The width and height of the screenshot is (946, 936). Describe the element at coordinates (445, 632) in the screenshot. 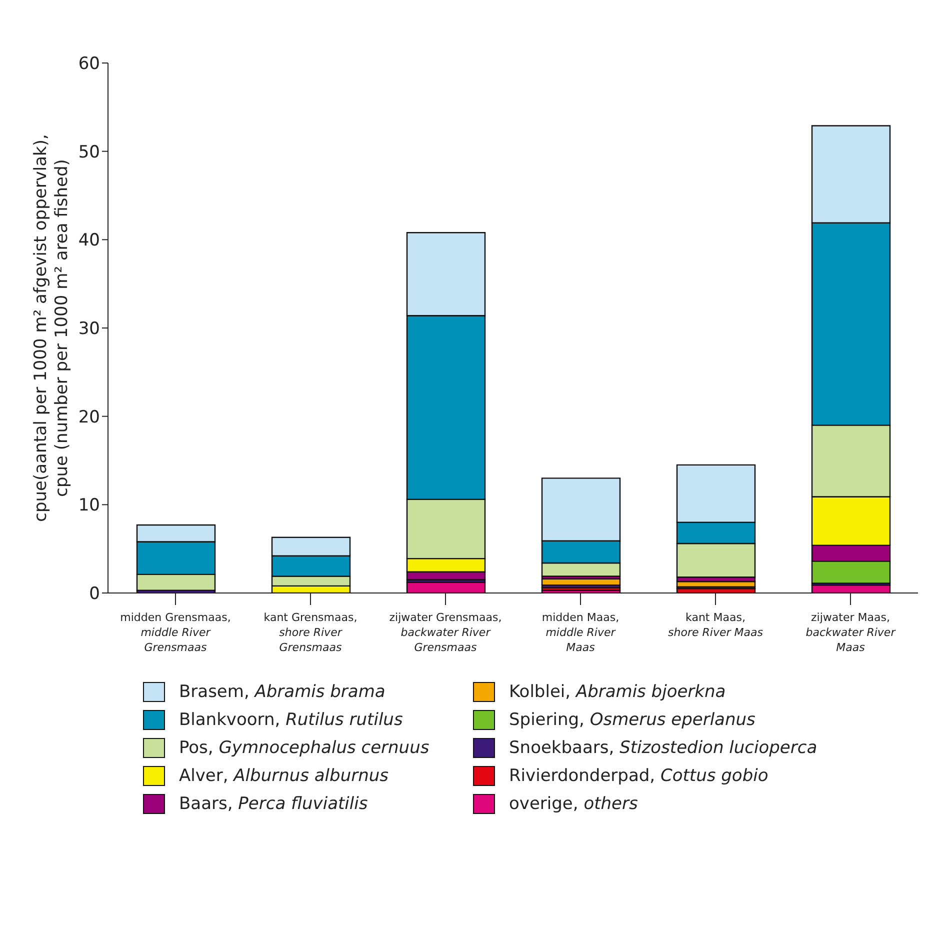

I see `x-tick-label: zijwater Grensmaas, backwater River Grensmaas` at that location.